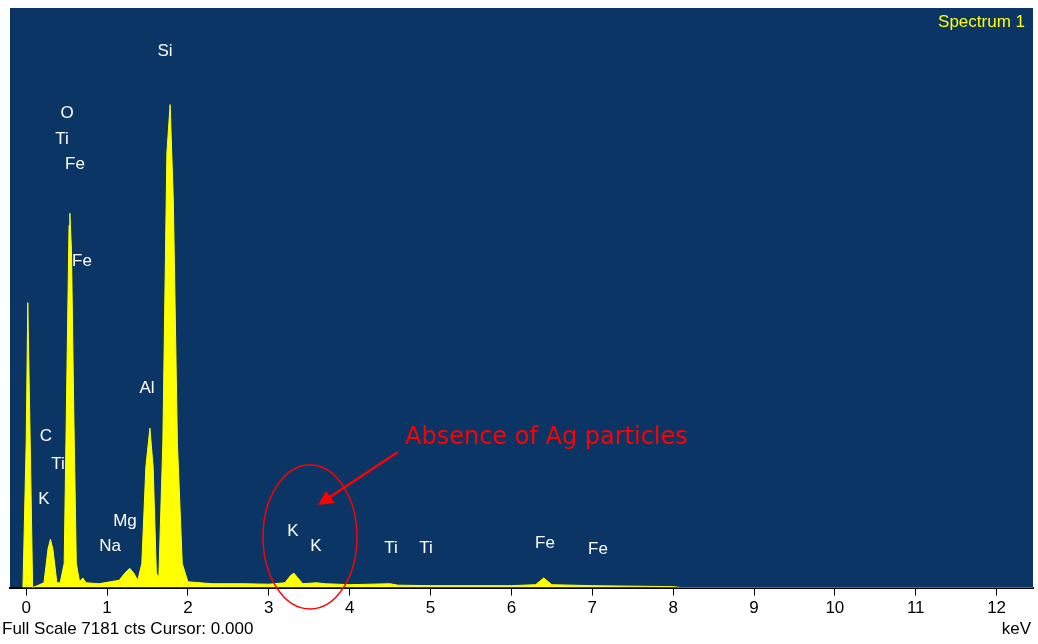  I want to click on x-tick-label: 1, so click(107, 608).